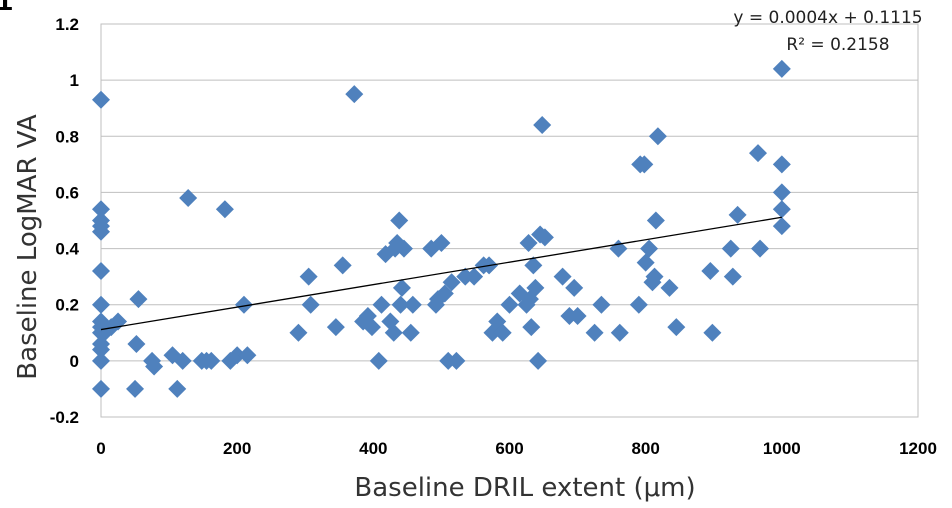  Describe the element at coordinates (6, 8) in the screenshot. I see `panel-label: 1` at that location.